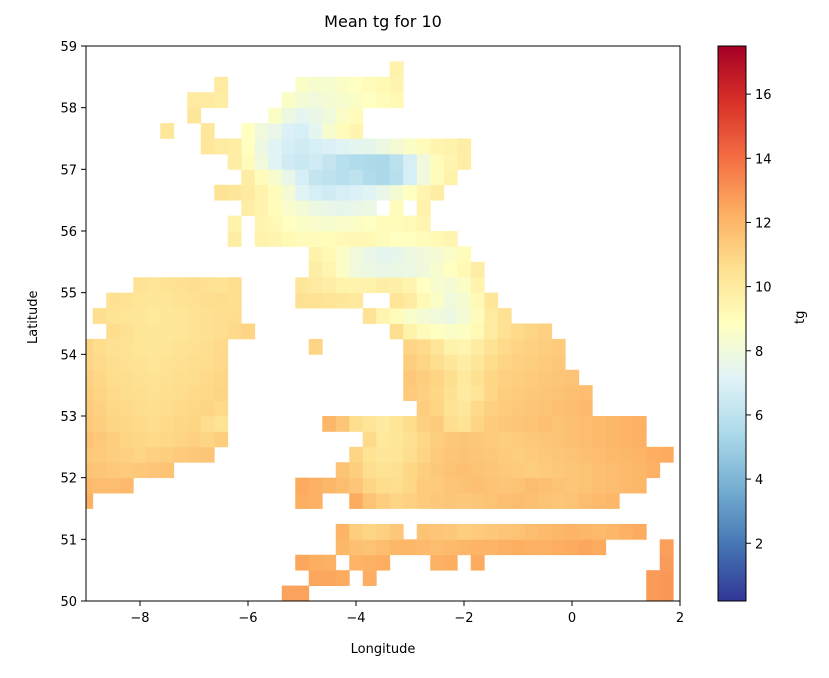 This screenshot has height=678, width=829. Describe the element at coordinates (759, 480) in the screenshot. I see `colorbar-tick-label: 4` at that location.